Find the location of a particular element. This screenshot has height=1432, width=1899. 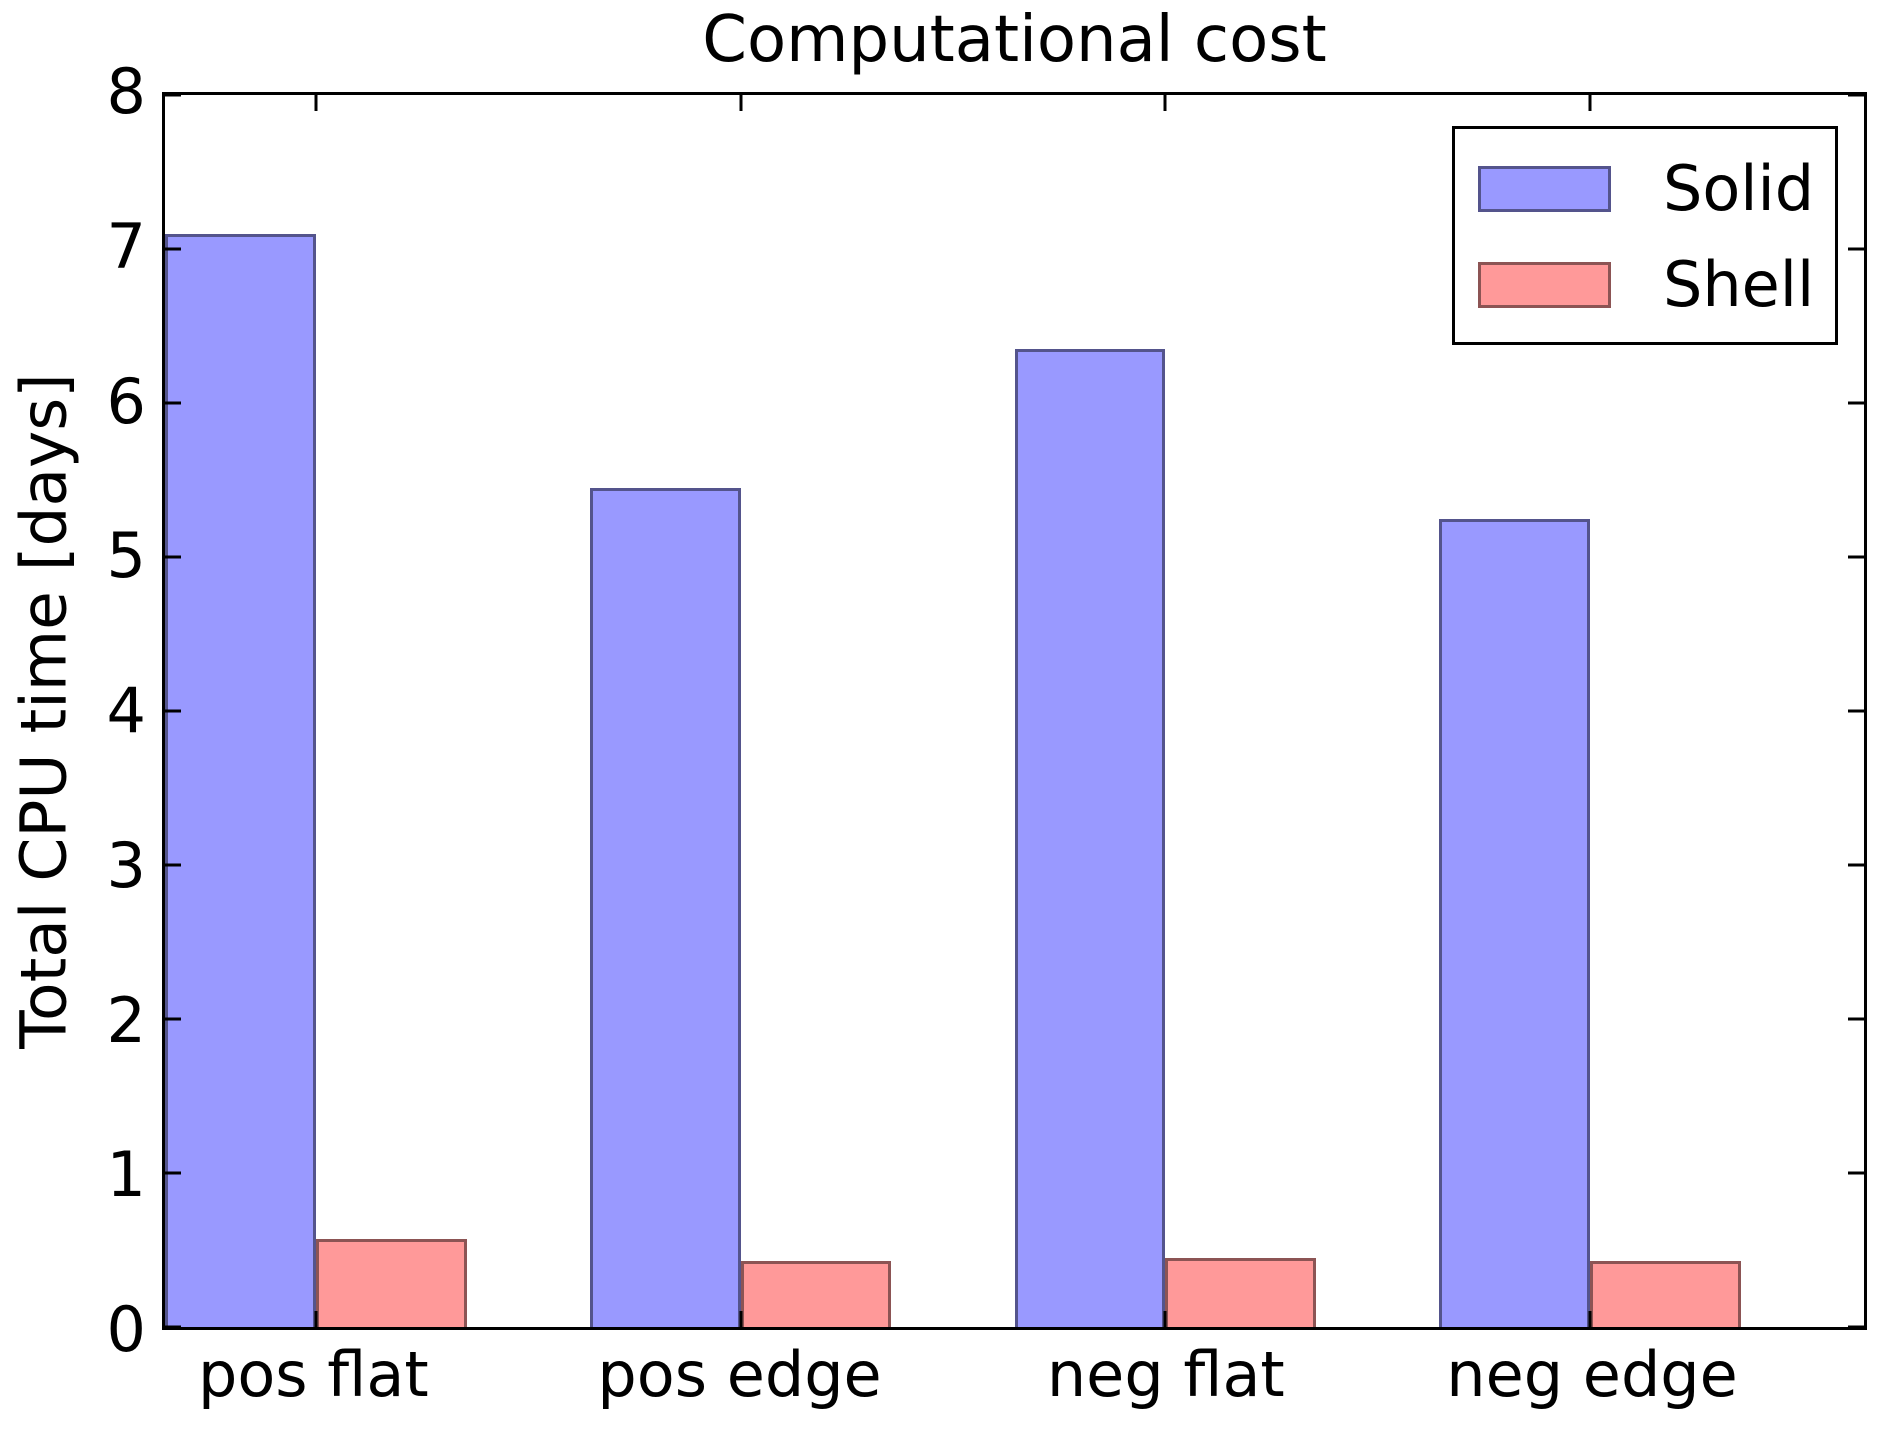

bar-solid-neg-edge is located at coordinates (1515, 922).